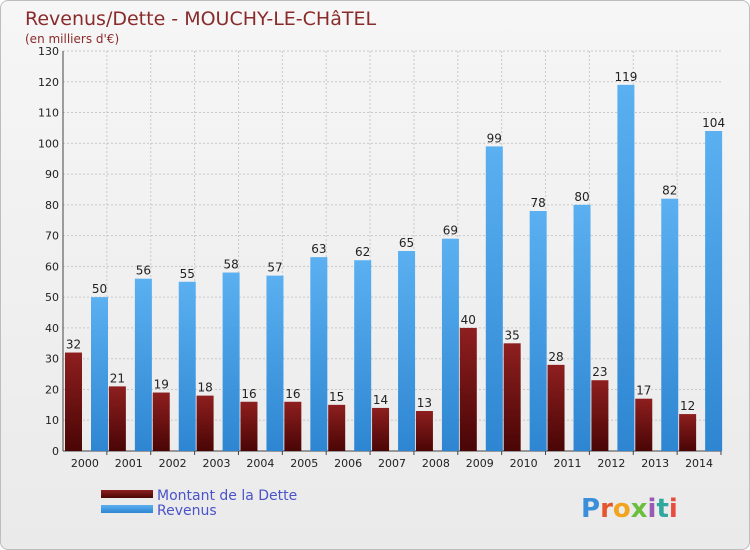 The height and width of the screenshot is (550, 750). I want to click on x-tick-label: 2011, so click(567, 463).